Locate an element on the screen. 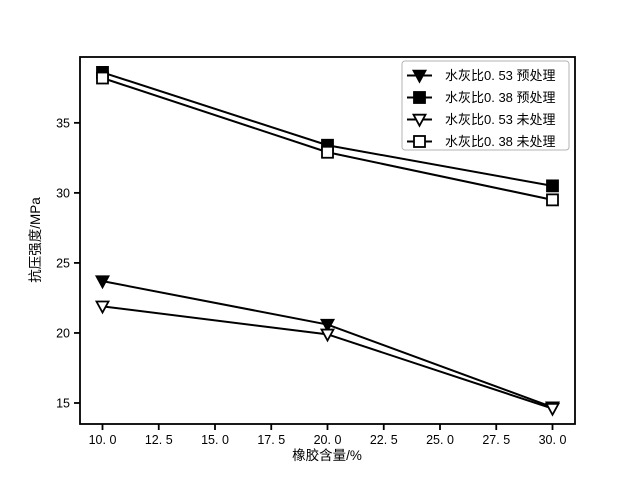 The width and height of the screenshot is (640, 480). x-tick-label: 17. 5 is located at coordinates (271, 440).